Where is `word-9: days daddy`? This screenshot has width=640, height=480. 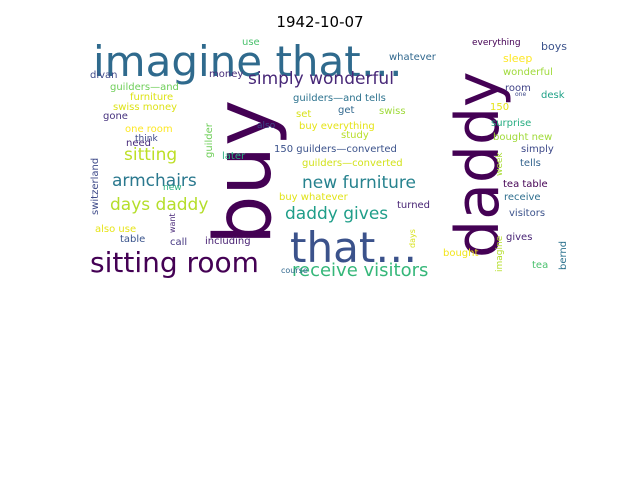 word-9: days daddy is located at coordinates (159, 205).